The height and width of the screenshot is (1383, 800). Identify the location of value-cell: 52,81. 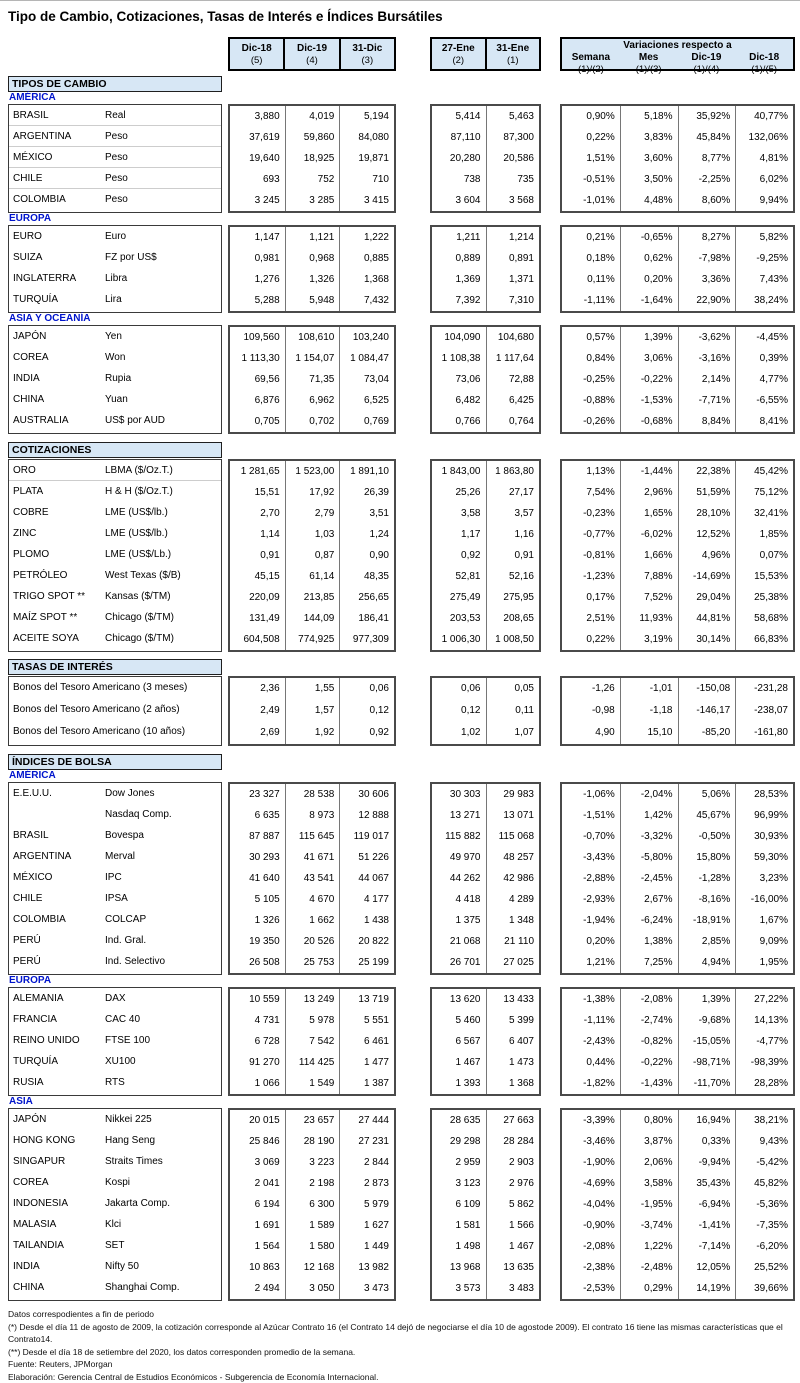
(459, 576).